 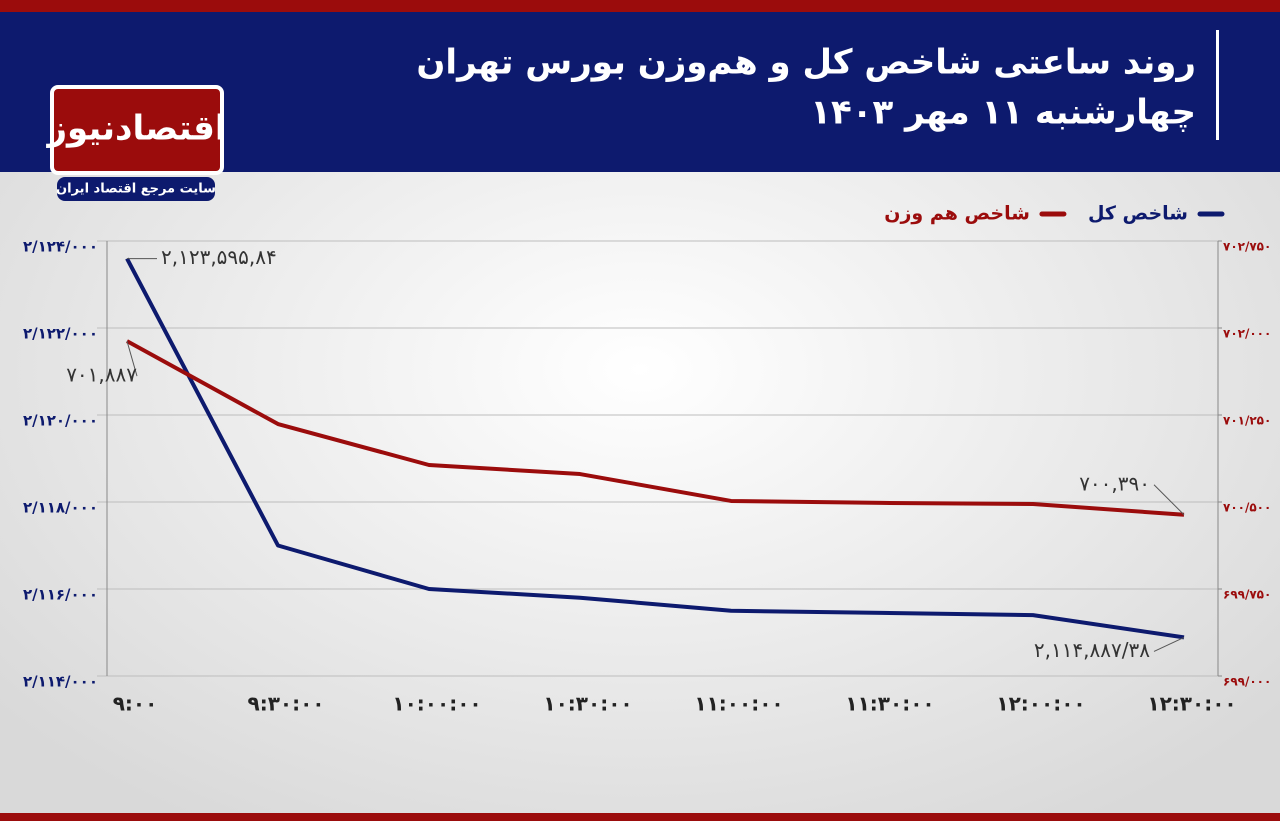 What do you see at coordinates (1247, 421) in the screenshot?
I see `y2-tick-label: ۷۰۱/۲۵۰` at bounding box center [1247, 421].